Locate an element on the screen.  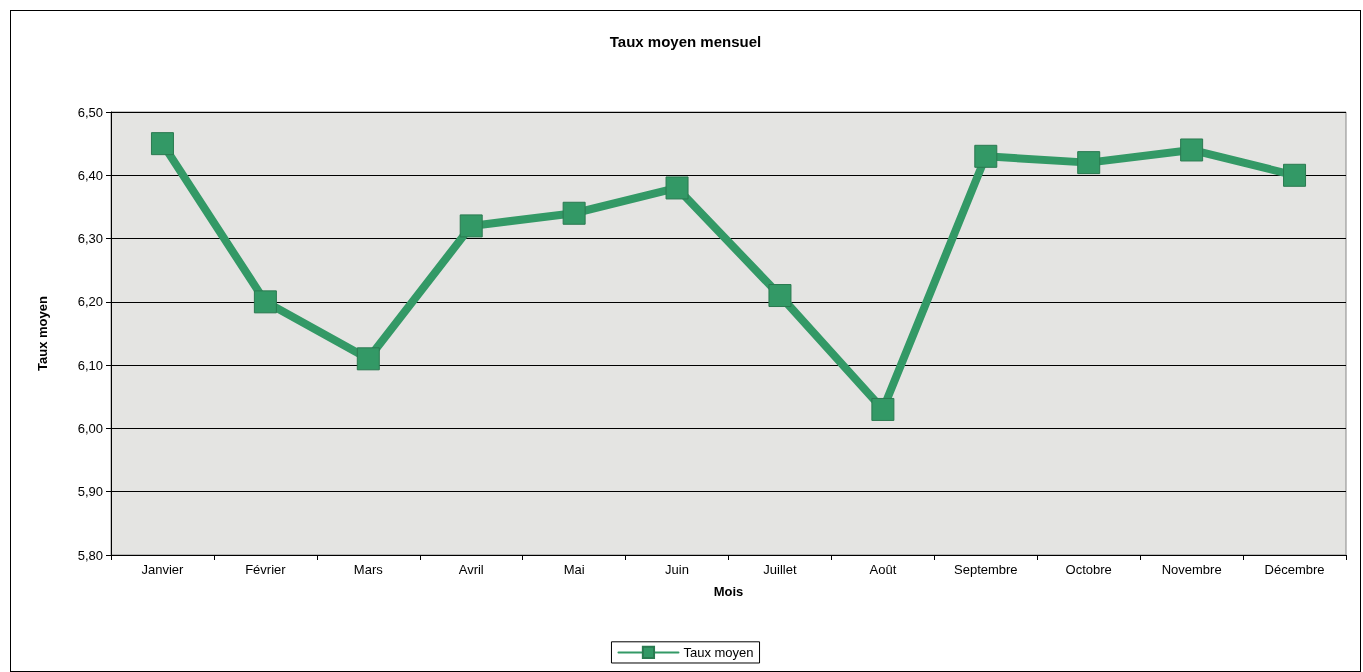
x-tick-label: Juin is located at coordinates (677, 569).